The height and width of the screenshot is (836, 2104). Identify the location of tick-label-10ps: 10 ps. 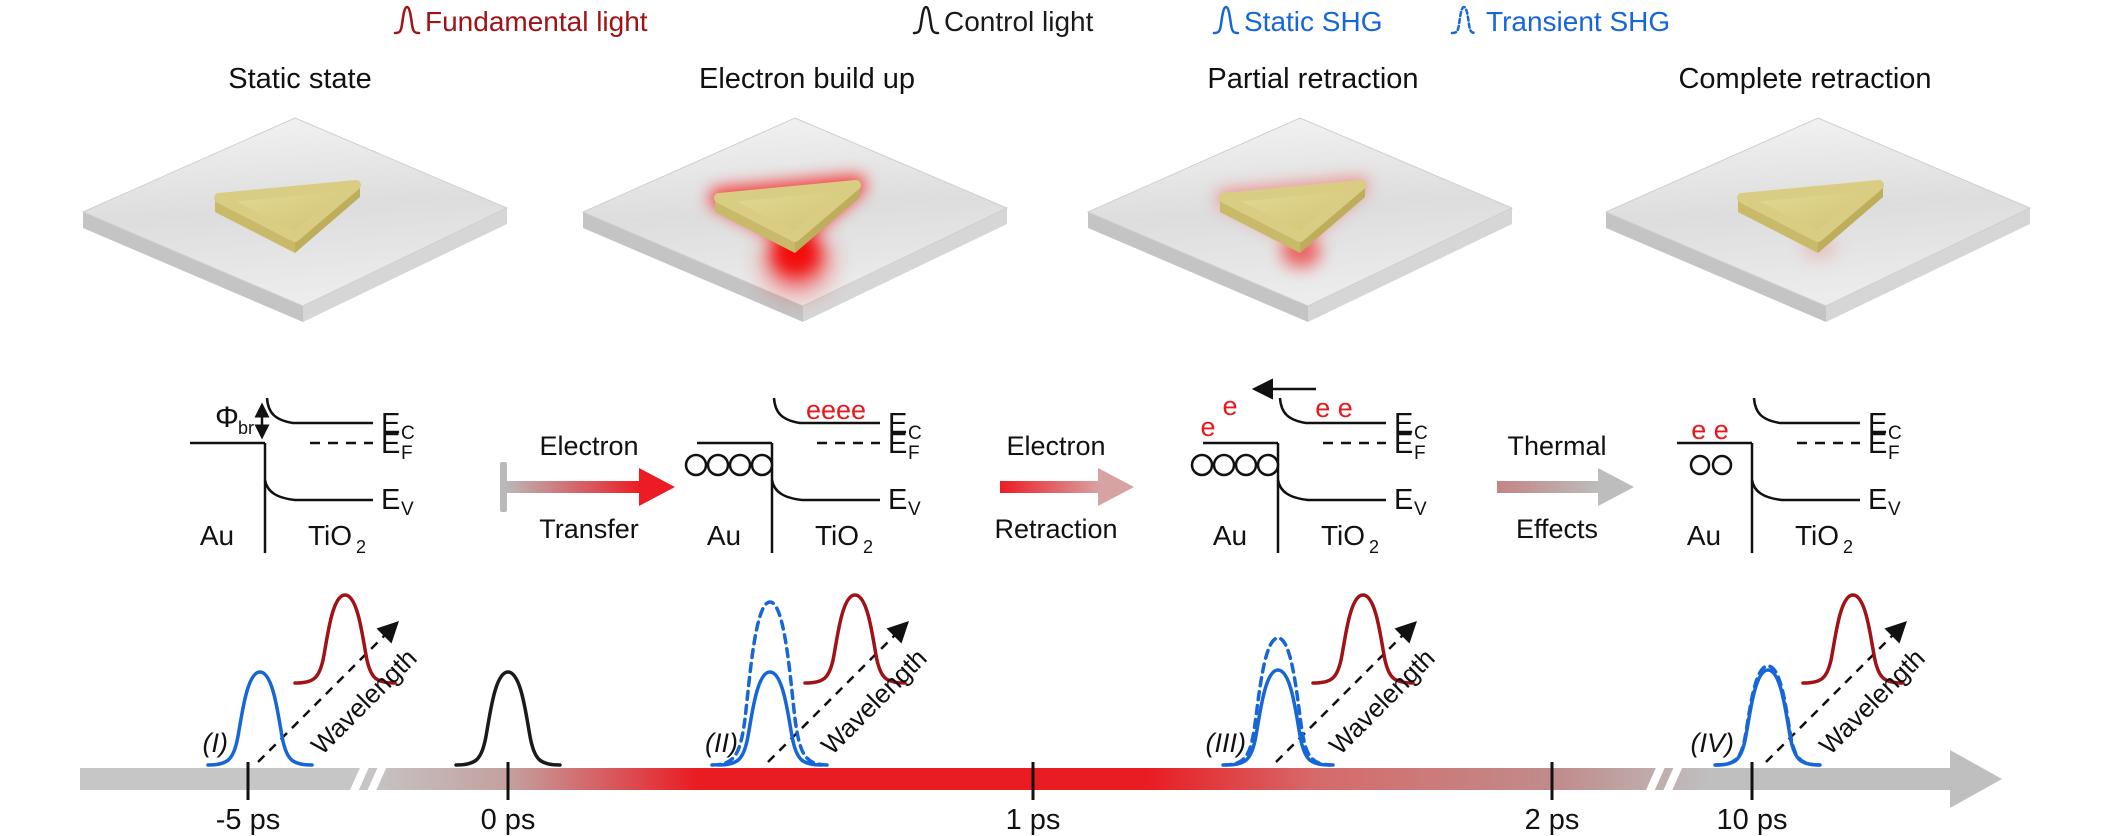
(1752, 820).